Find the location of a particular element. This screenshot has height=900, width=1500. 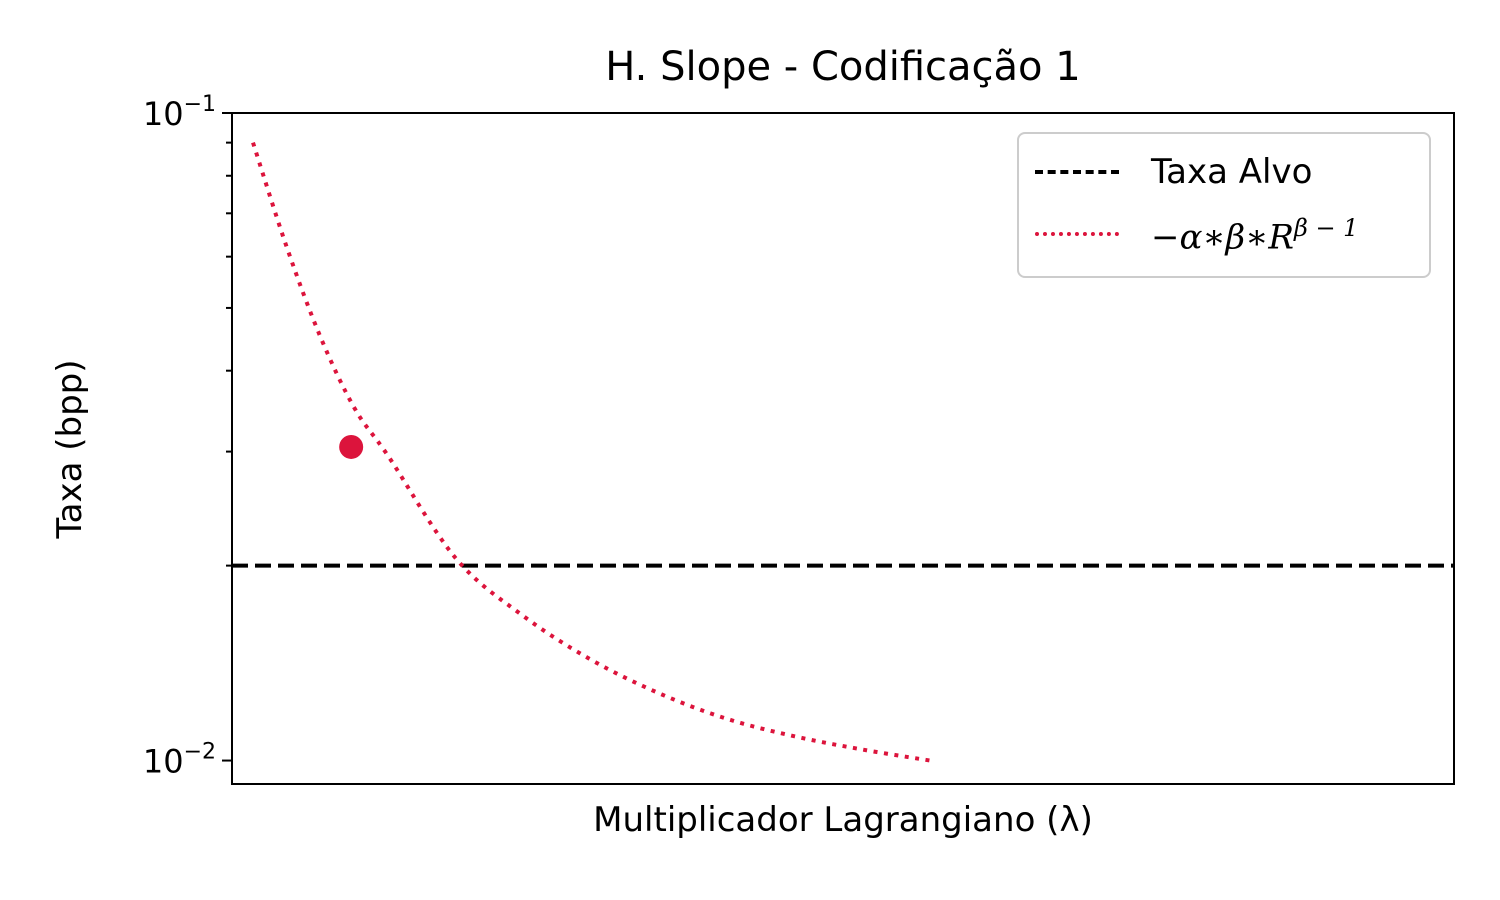

legend-entry-curve: −α∗β∗Rβ − 1 is located at coordinates (1224, 235).